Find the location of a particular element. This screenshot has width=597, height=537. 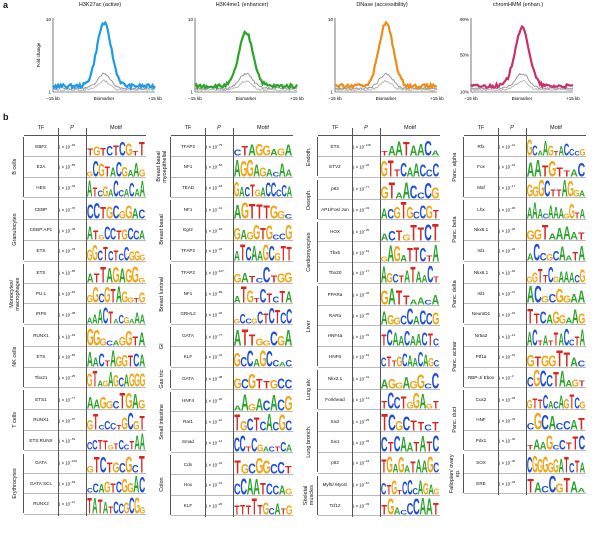

signal-curve is located at coordinates (386, 55).